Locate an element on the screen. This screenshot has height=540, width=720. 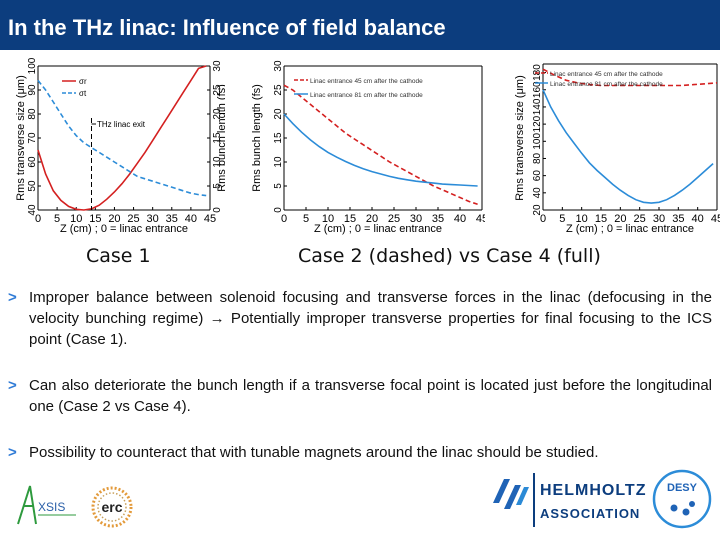
y-tick-label: 25 is located at coordinates (278, 90).